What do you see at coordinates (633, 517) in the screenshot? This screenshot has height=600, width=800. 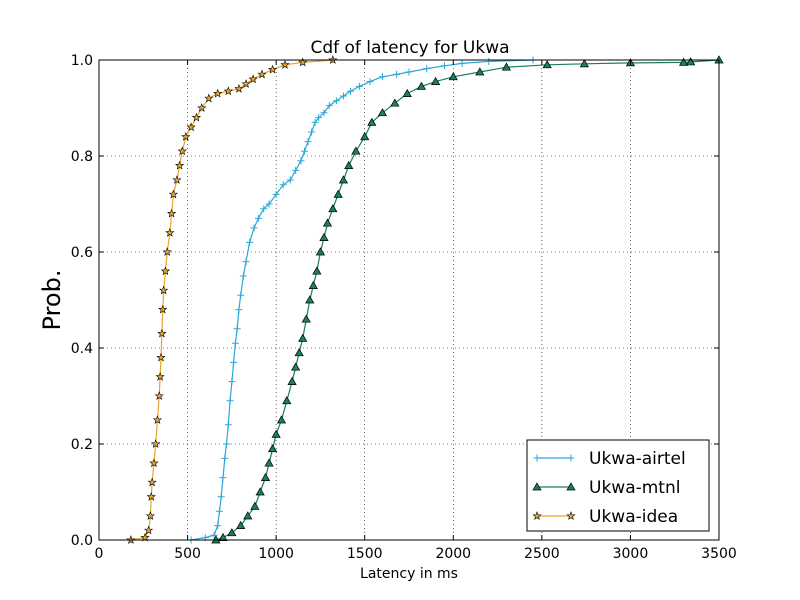 I see `legend-label: Ukwa-idea` at bounding box center [633, 517].